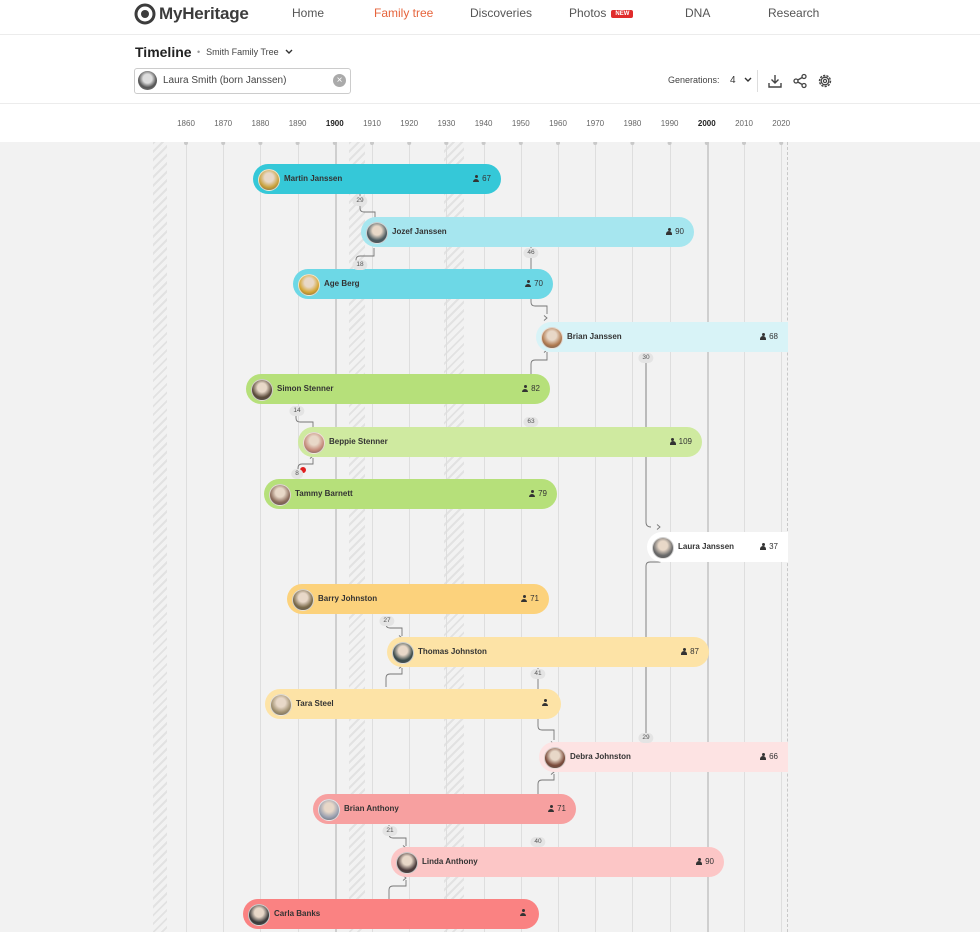  I want to click on clear-icon: ×, so click(339, 80).